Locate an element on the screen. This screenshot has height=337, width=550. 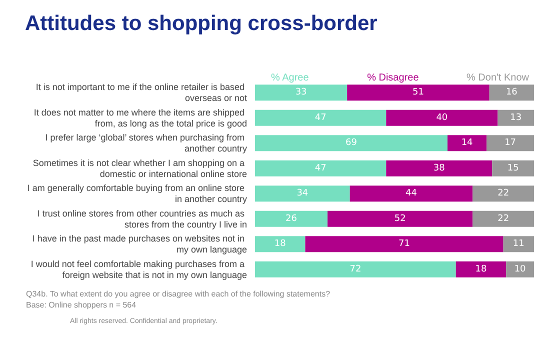
data-label: 52 is located at coordinates (400, 219).